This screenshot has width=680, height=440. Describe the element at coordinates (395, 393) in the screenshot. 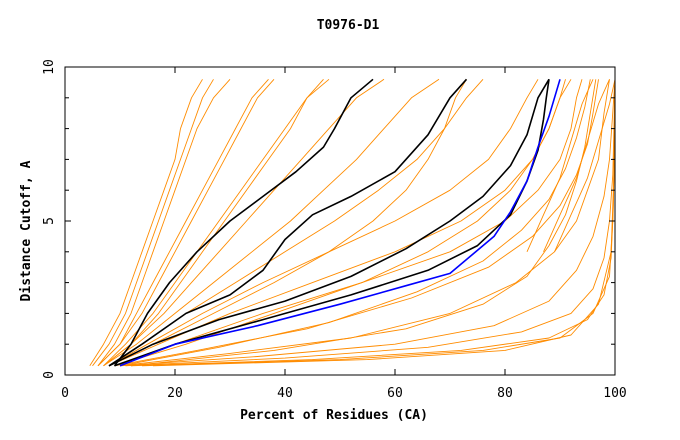

I see `x-tick-label: 60` at that location.